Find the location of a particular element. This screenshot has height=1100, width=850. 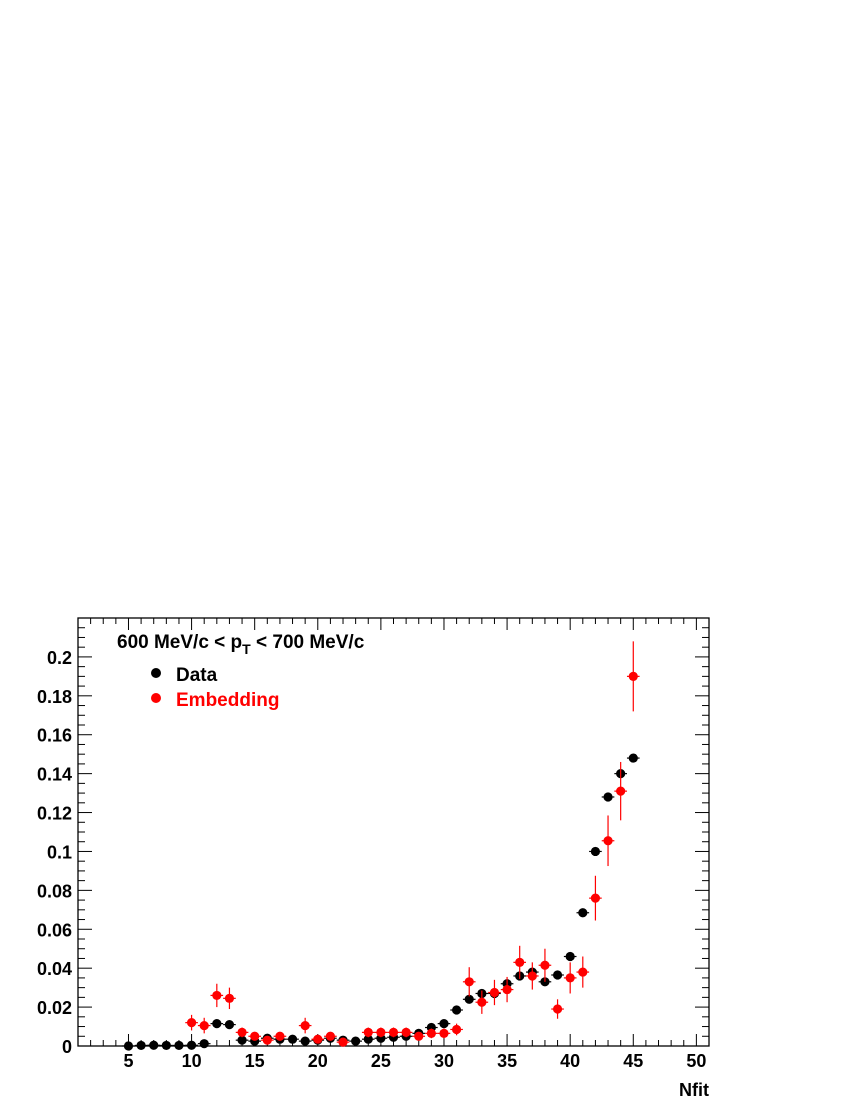

y-tick-label: 0.12 is located at coordinates (54, 814).